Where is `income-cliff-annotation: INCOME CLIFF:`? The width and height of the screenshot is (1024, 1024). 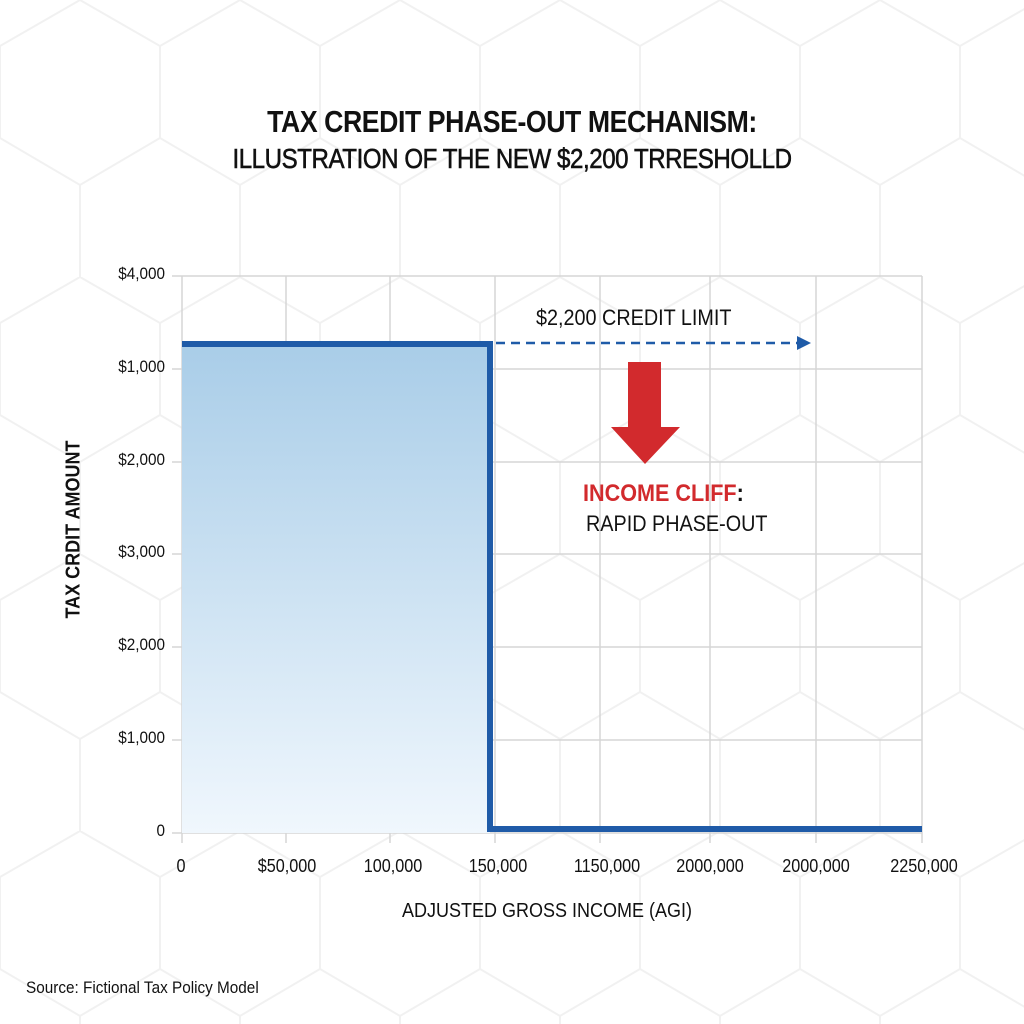
income-cliff-annotation: INCOME CLIFF: is located at coordinates (663, 494).